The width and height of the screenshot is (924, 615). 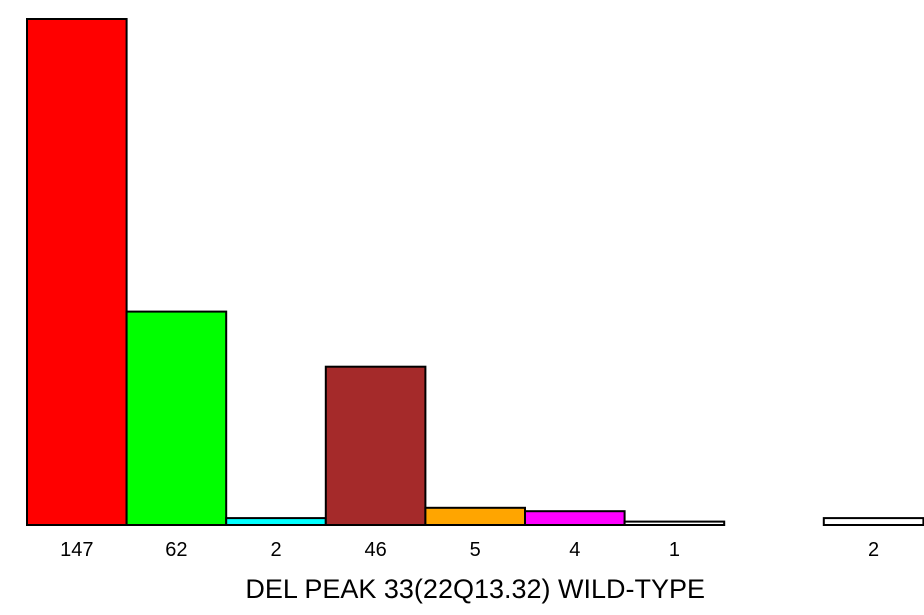 I want to click on tick-label-6: 1, so click(x=674, y=550).